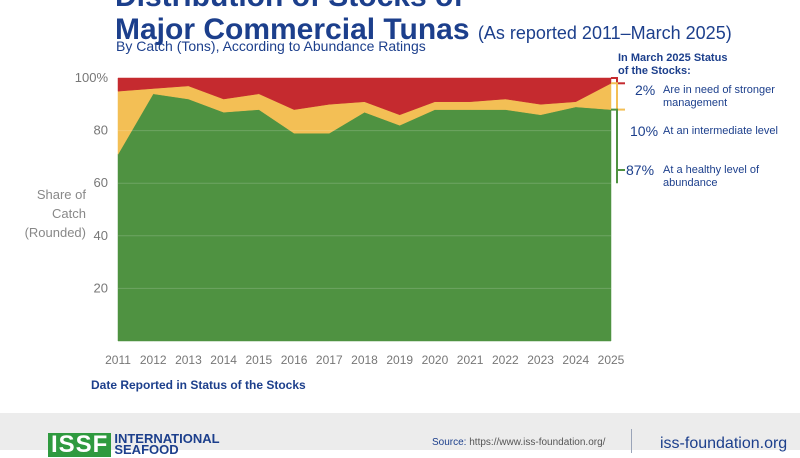 The width and height of the screenshot is (800, 458). I want to click on x-tick-label-2017: 2017, so click(329, 360).